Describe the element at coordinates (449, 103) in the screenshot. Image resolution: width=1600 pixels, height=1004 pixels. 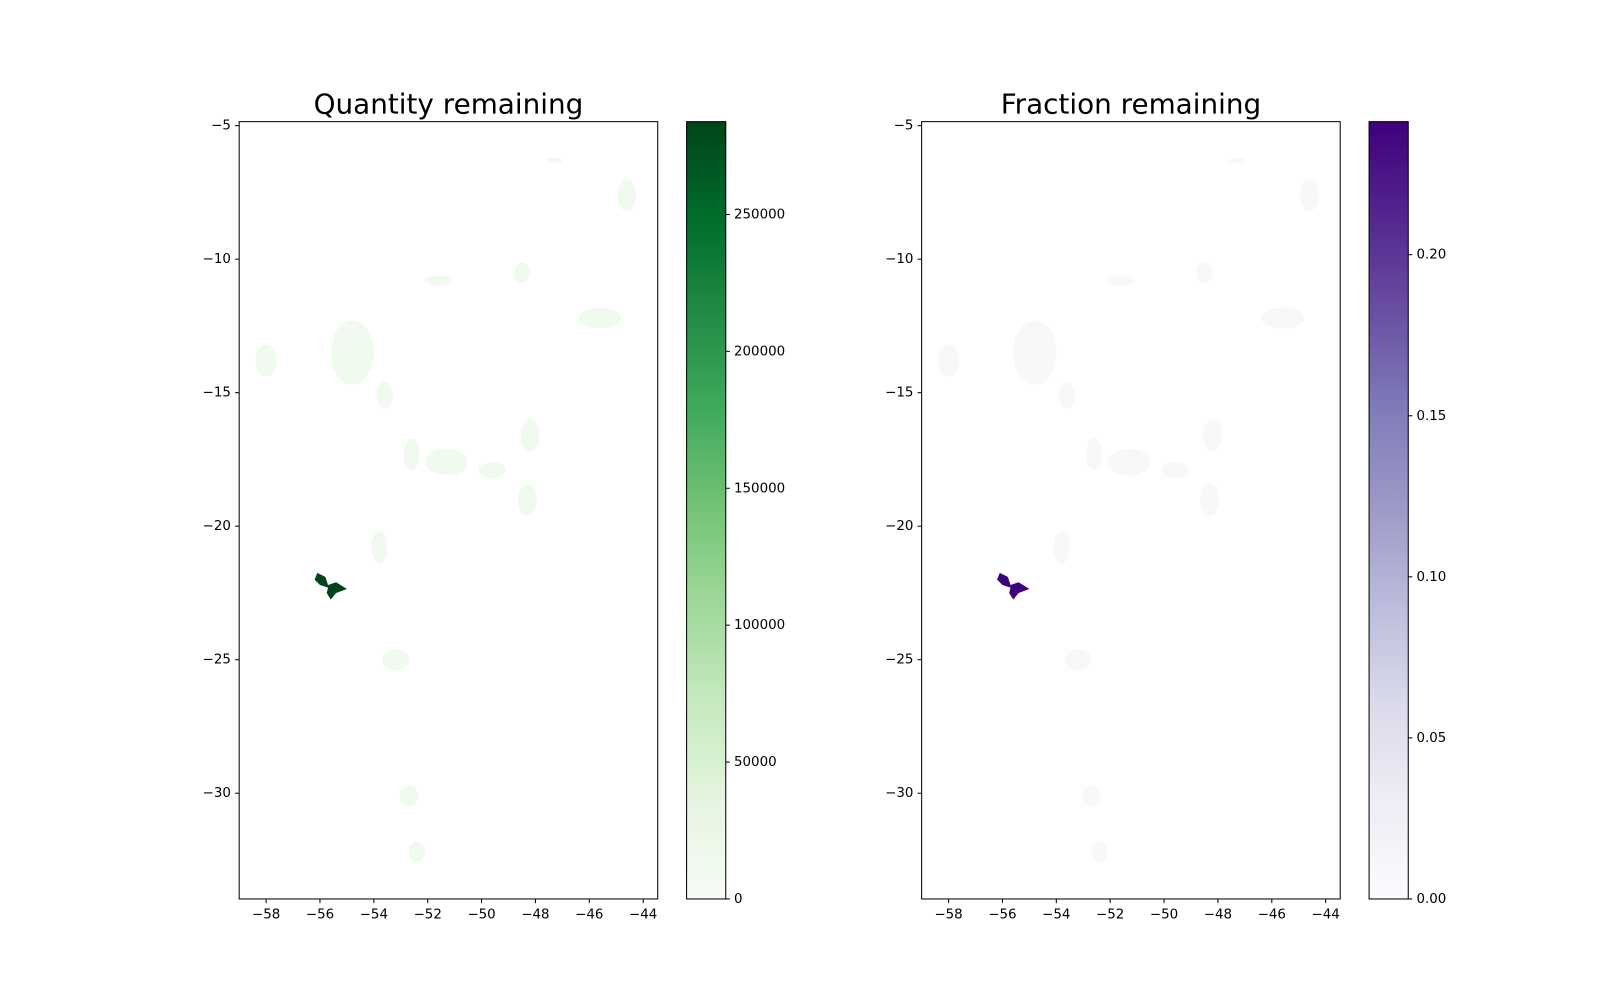
I see `chart-title: Quantity remaining` at that location.